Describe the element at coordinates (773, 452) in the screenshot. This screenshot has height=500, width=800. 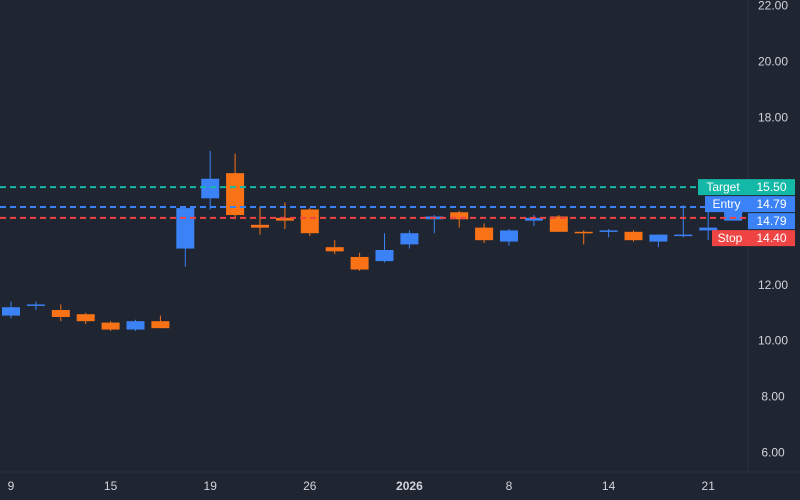
I see `y-tick-label: 6.00` at that location.